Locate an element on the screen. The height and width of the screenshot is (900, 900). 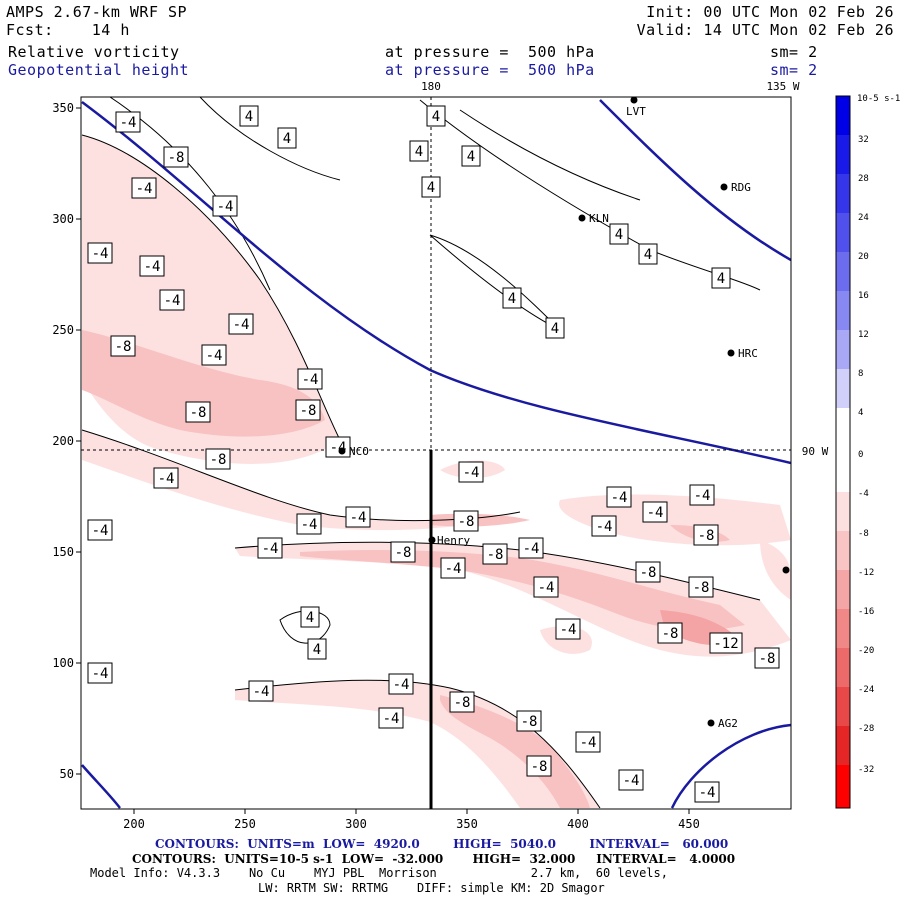
station-lvt: LVT is located at coordinates (636, 107).